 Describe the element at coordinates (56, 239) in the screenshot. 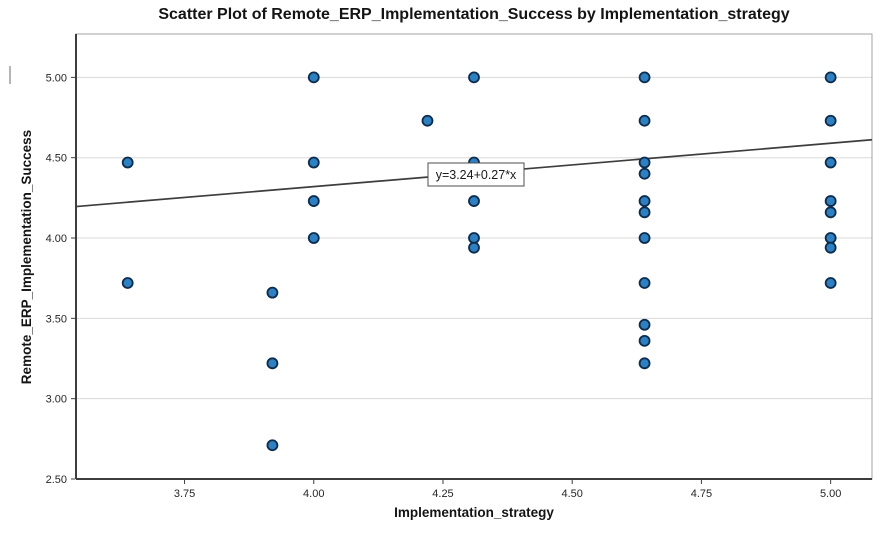

I see `y-tick-label: 4.00` at that location.